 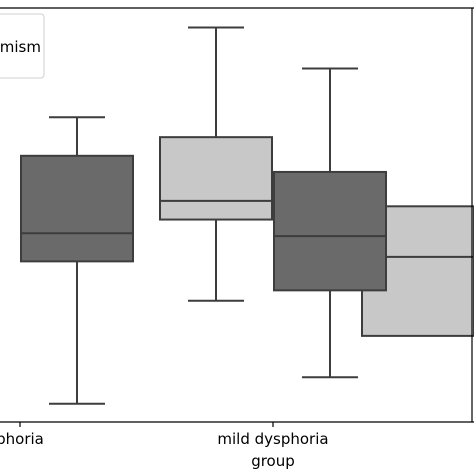 I want to click on x-tick-label-0: phoria, so click(x=22, y=439).